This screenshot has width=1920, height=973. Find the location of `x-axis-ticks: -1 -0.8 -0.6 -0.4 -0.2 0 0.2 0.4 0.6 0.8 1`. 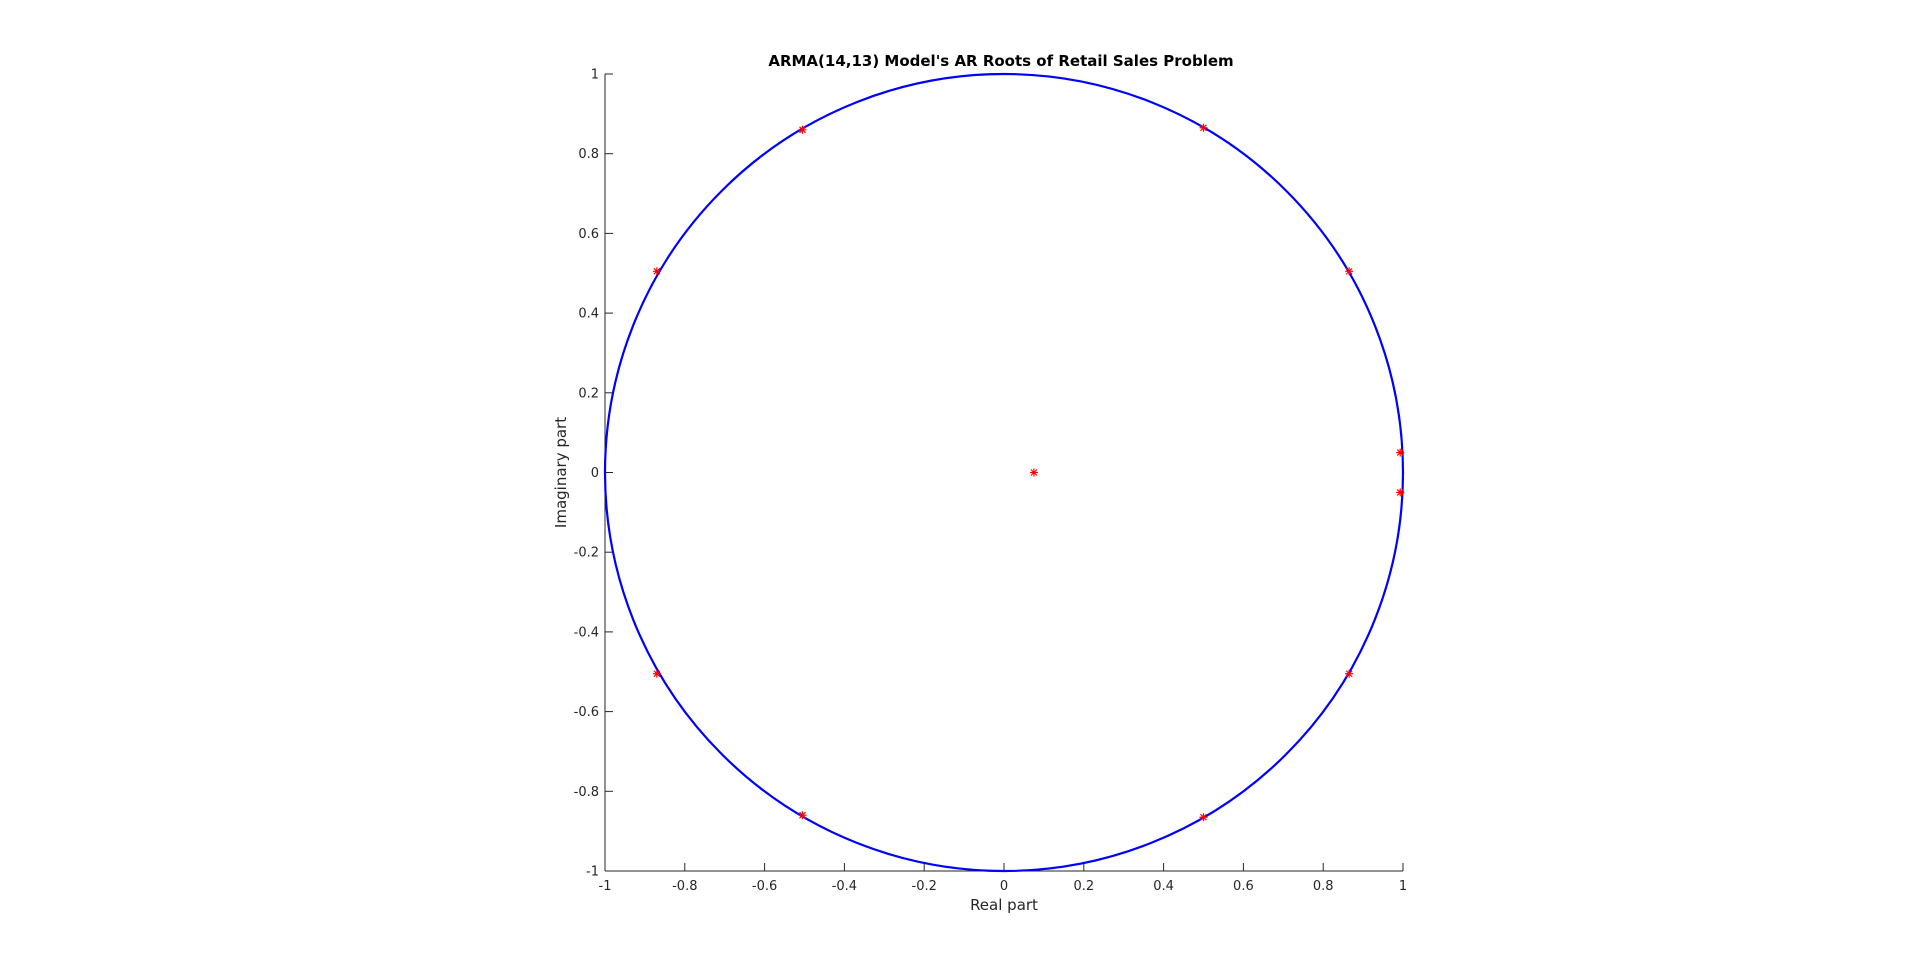

x-axis-ticks: -1 -0.8 -0.6 -0.4 -0.2 0 0.2 0.4 0.6 0.8 1 is located at coordinates (1003, 878).